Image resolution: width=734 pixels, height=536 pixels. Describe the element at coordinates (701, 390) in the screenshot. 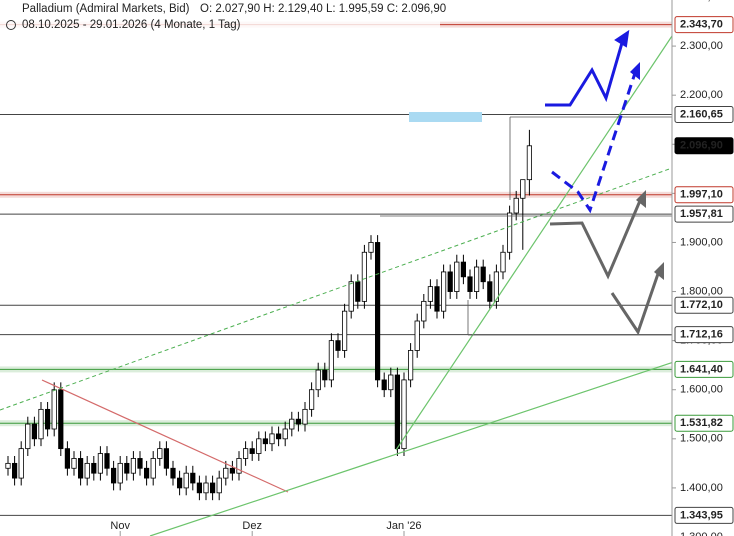

I see `y-tick-label: 1.600,00` at that location.